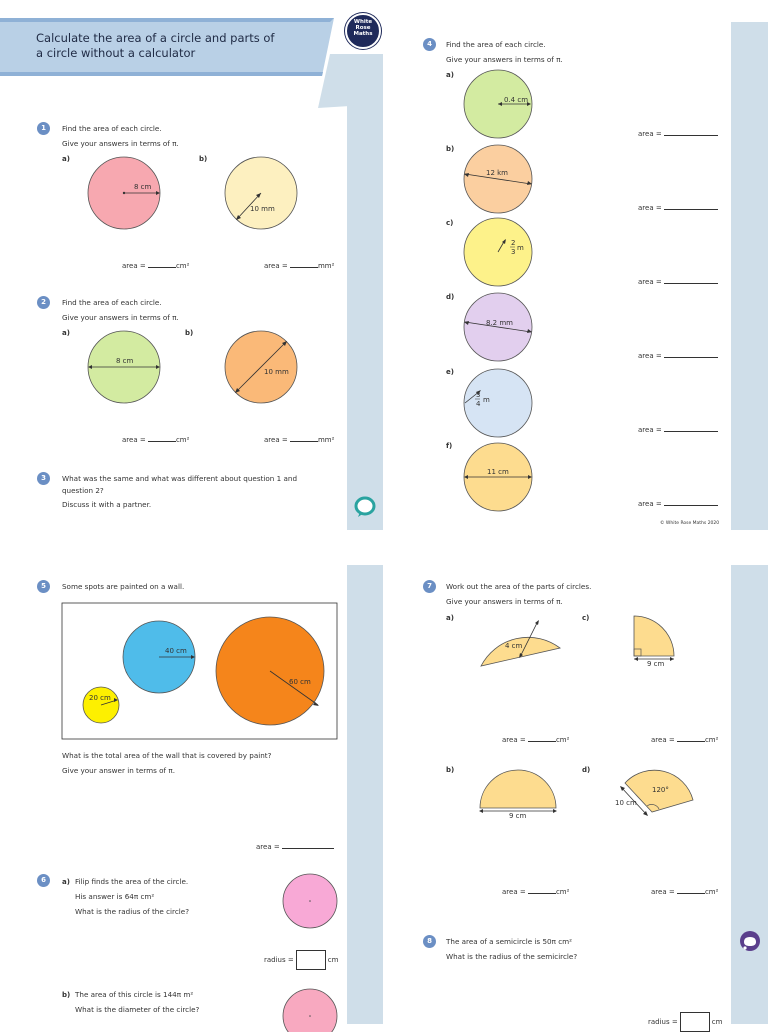 The image size is (768, 1032). What do you see at coordinates (303, 267) in the screenshot?
I see `q1-b-answer-line` at bounding box center [303, 267].